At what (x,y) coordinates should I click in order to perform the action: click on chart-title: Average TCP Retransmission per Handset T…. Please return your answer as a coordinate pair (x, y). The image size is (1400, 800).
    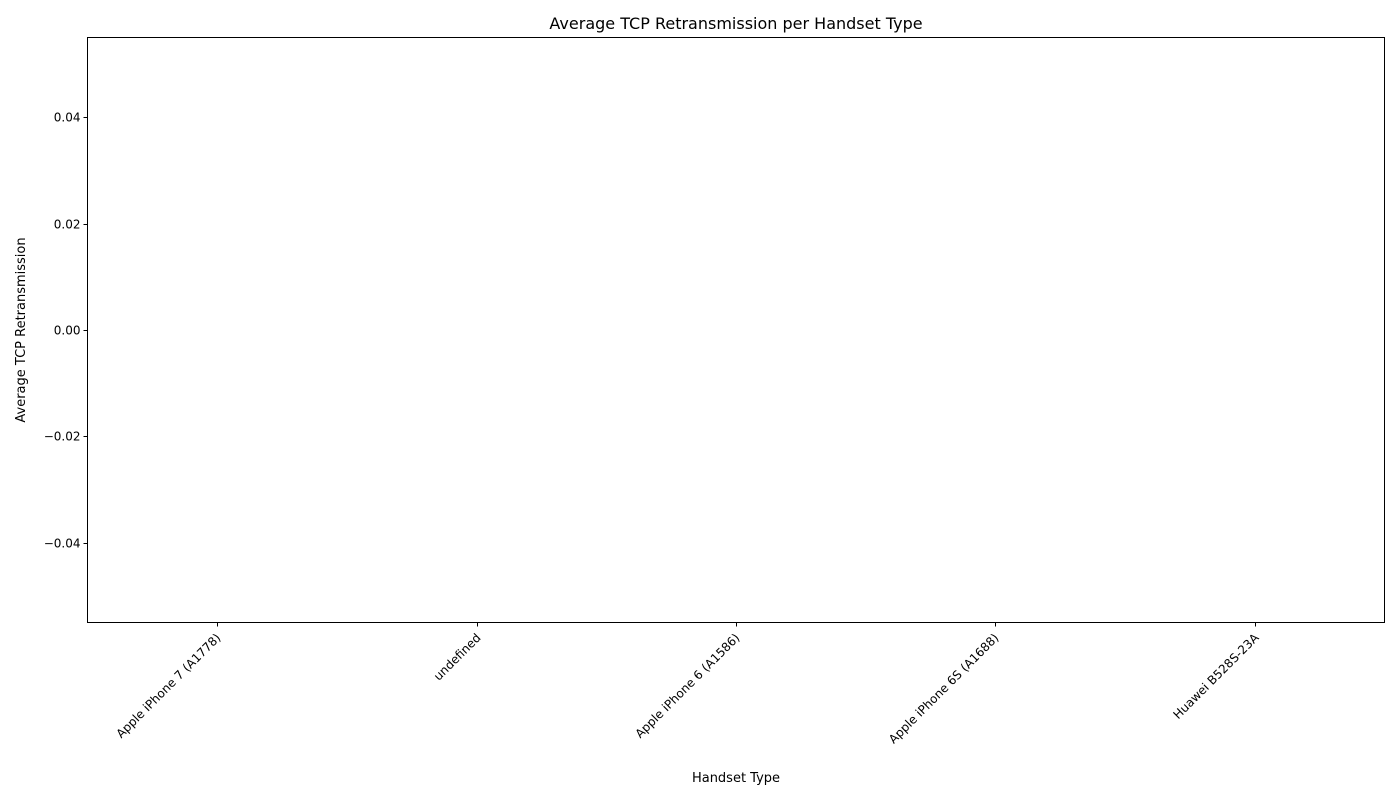
    Looking at the image, I should click on (735, 23).